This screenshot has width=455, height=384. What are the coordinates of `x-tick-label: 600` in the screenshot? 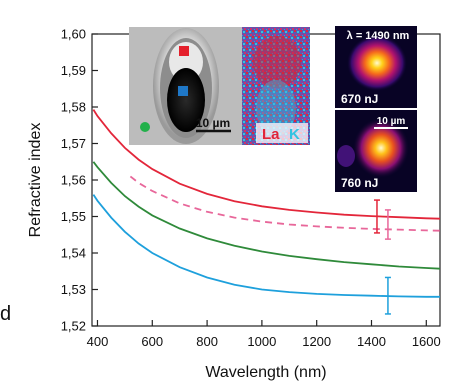 It's located at (152, 341).